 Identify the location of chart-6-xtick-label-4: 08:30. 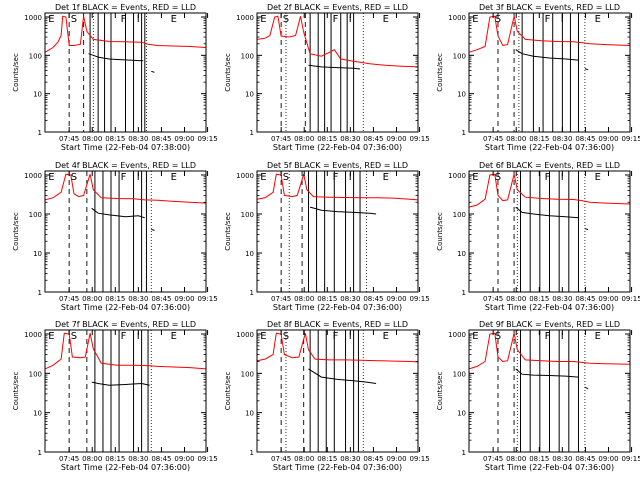
(562, 299).